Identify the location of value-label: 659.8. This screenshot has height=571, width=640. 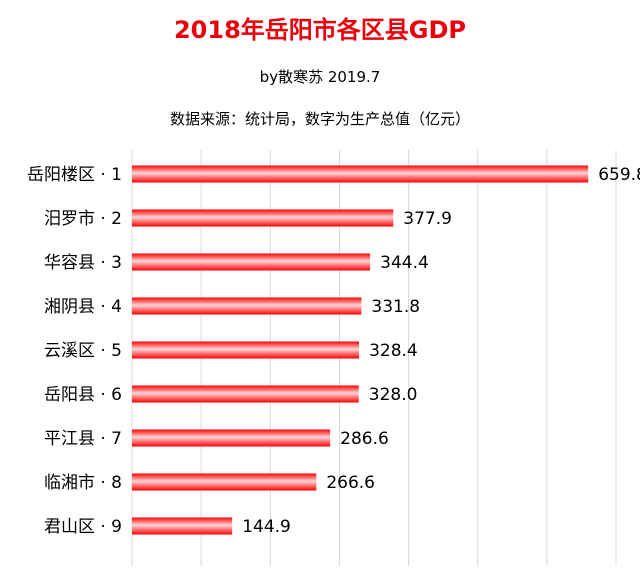
(619, 175).